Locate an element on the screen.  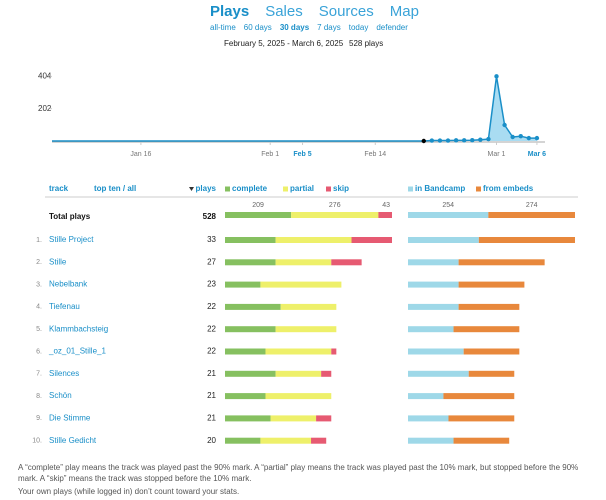
y-tick-label: 404 is located at coordinates (45, 75).